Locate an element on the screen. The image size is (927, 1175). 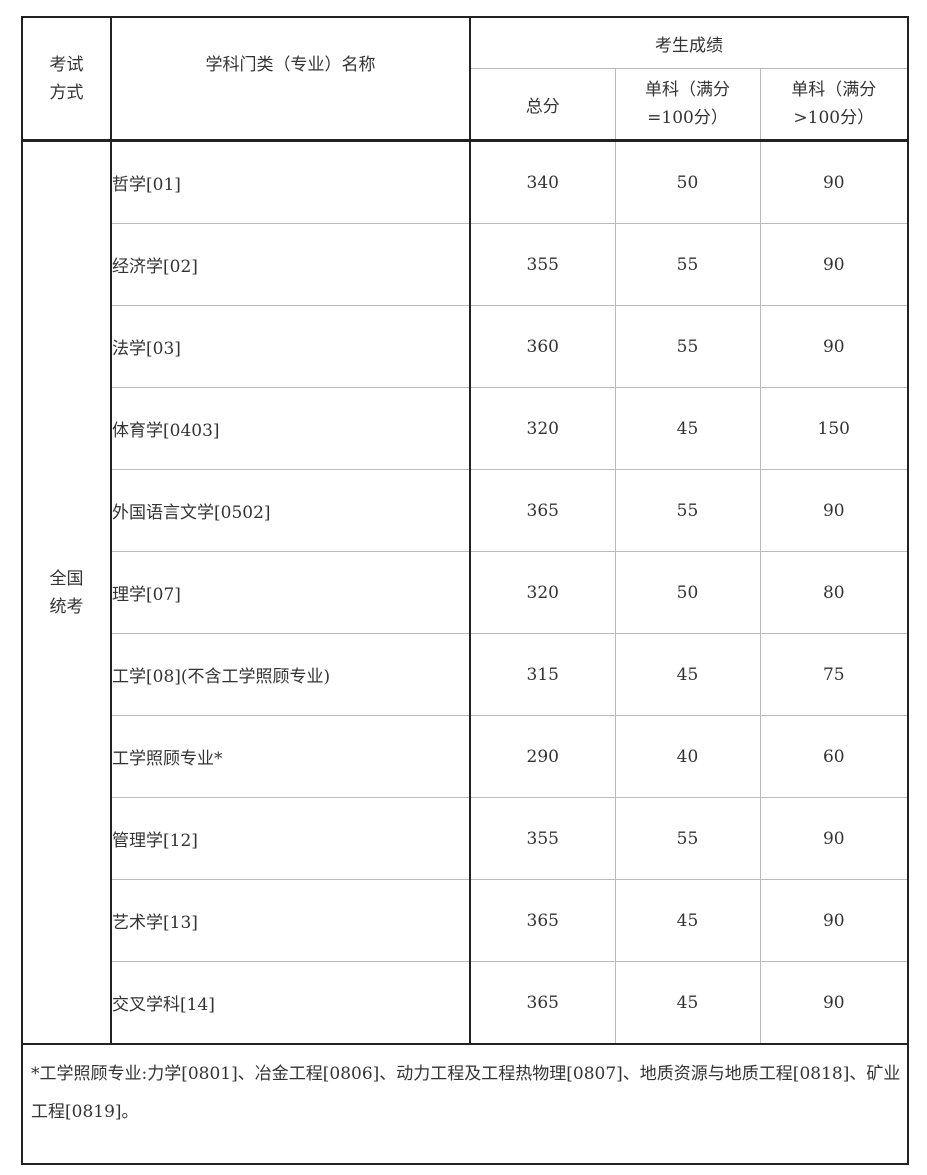
discipline-name: 艺术学[13] is located at coordinates (290, 920).